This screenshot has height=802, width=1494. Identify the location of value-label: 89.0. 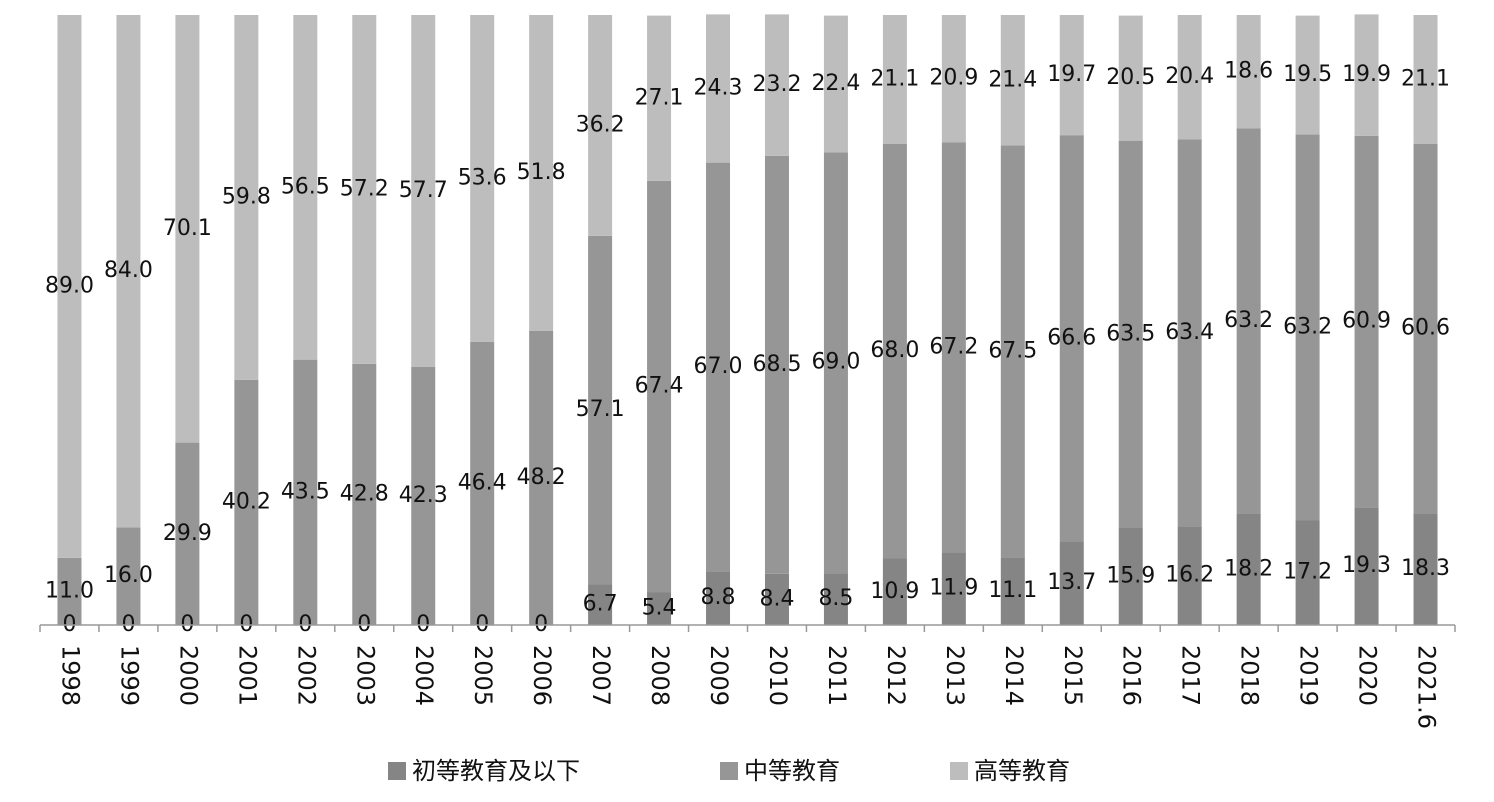
(69, 285).